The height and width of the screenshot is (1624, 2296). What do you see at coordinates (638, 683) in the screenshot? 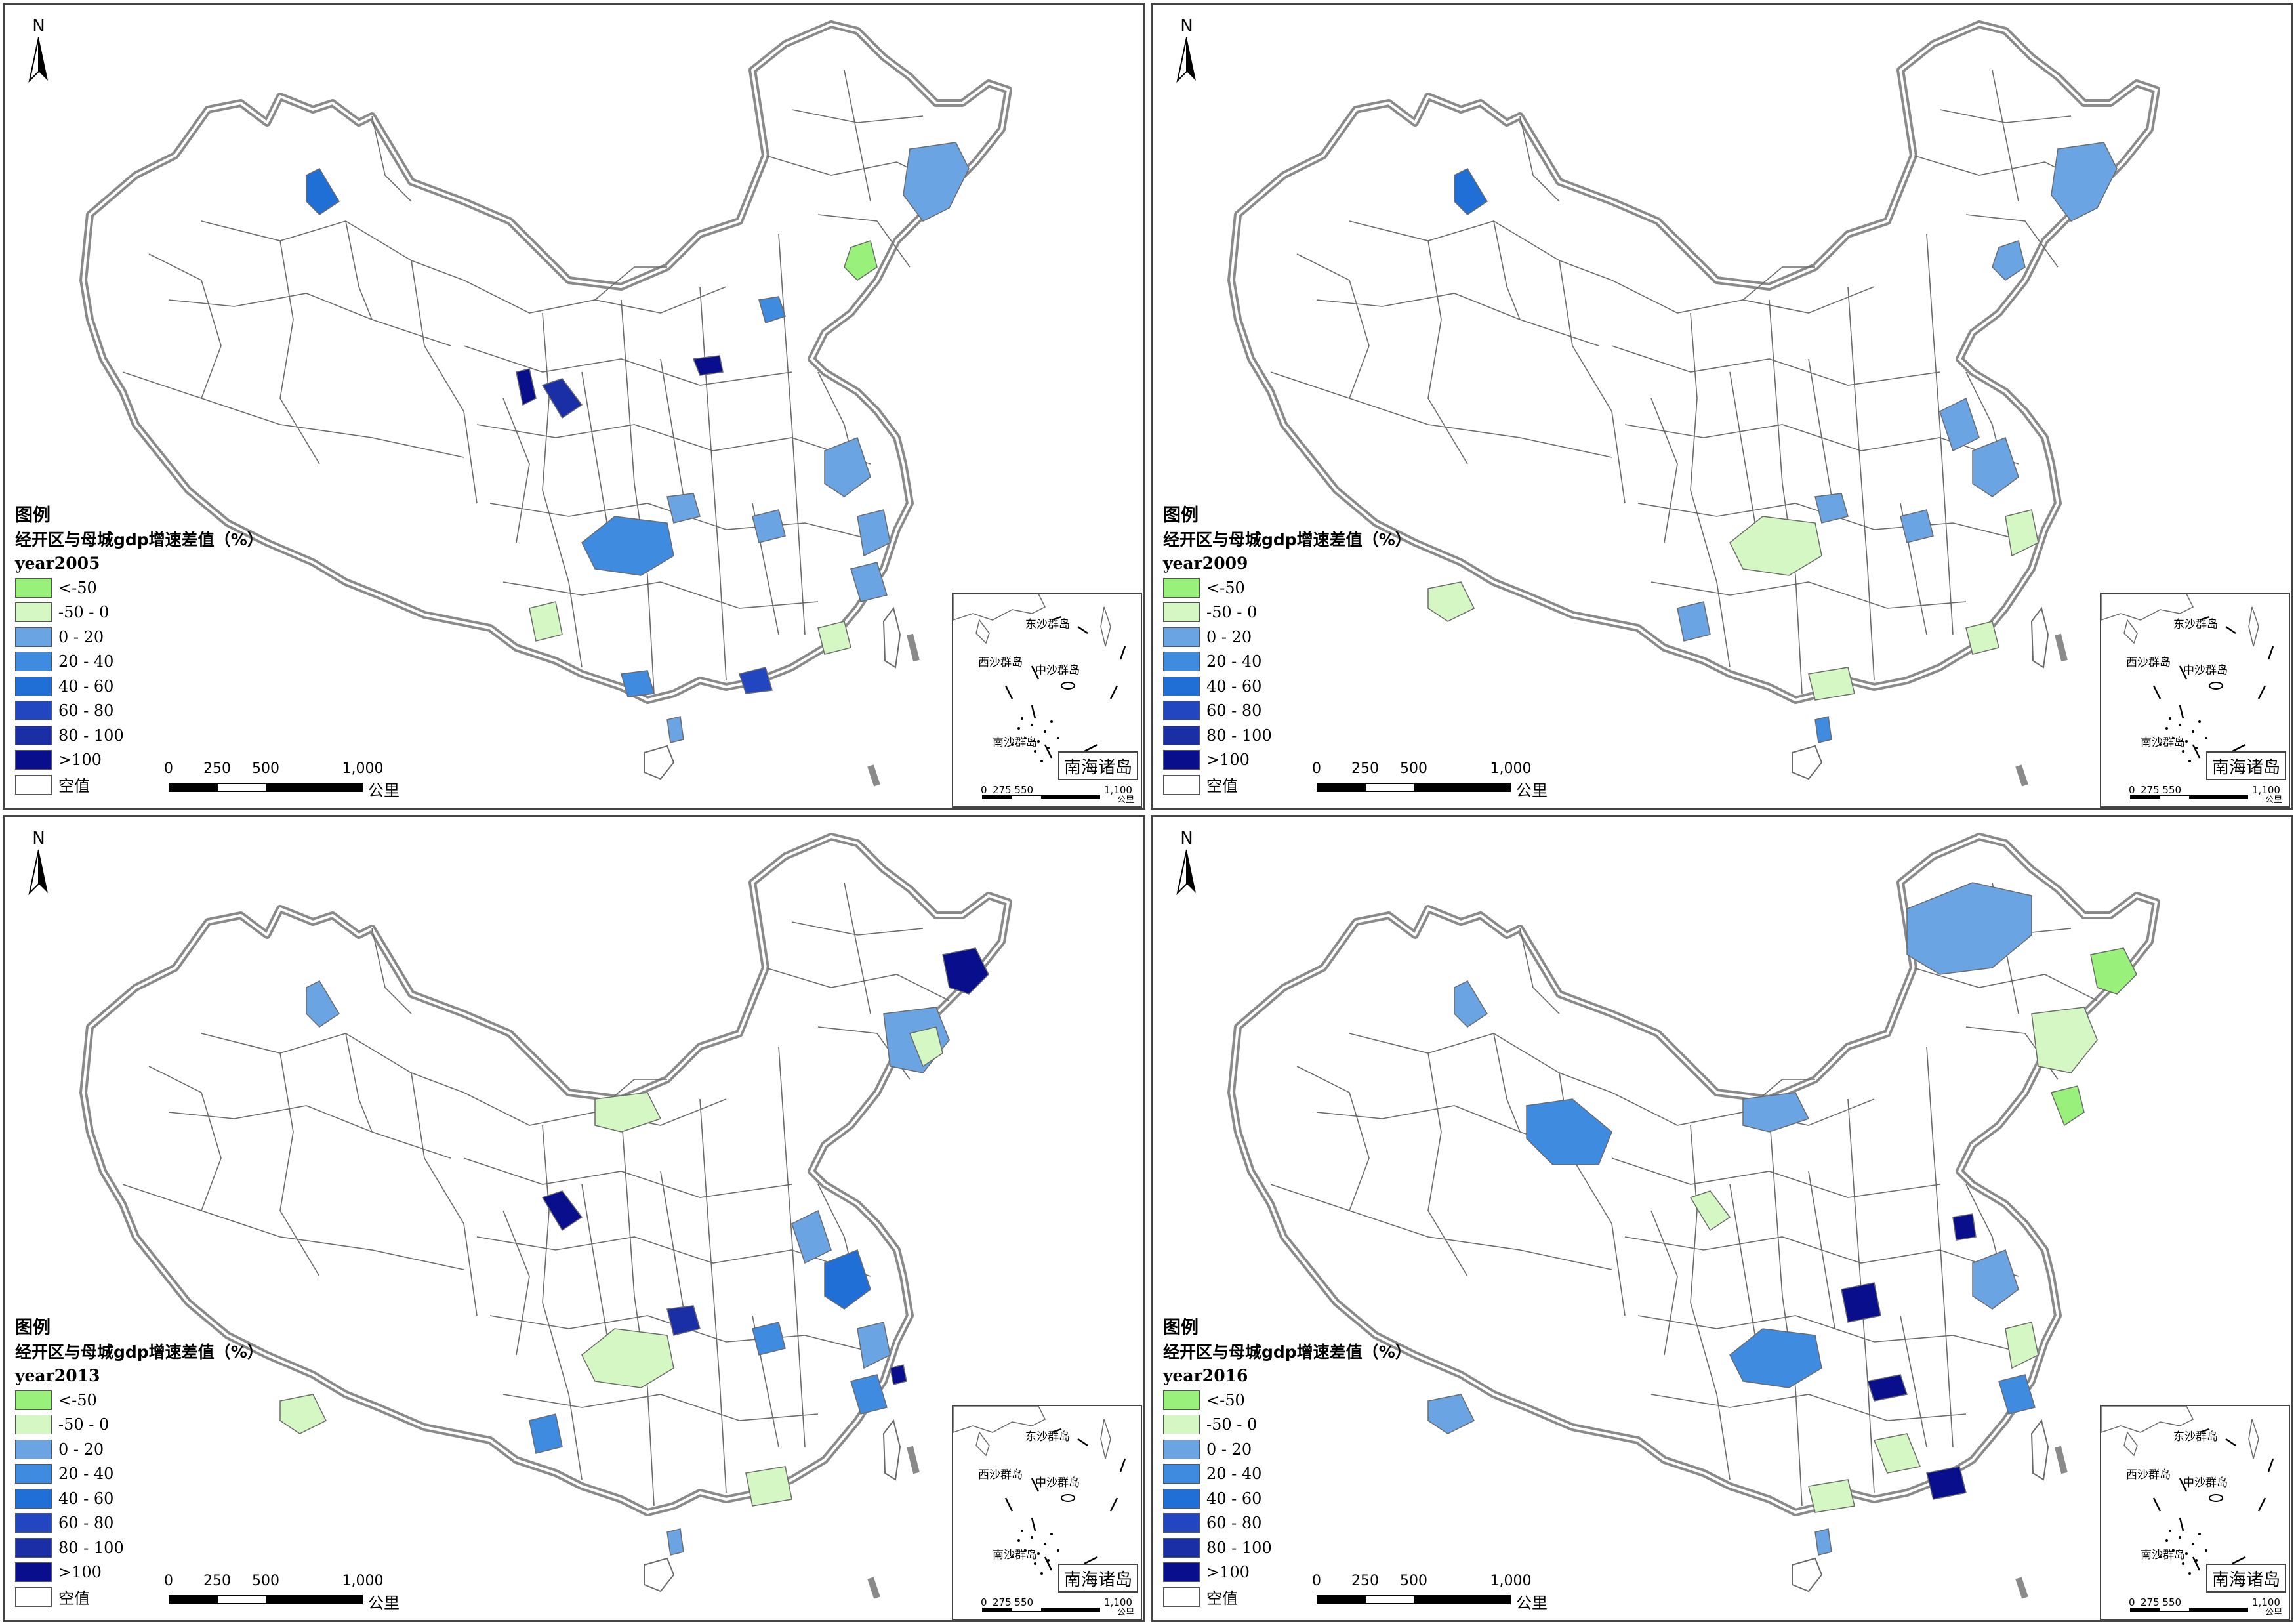
I see `region-nanning` at bounding box center [638, 683].